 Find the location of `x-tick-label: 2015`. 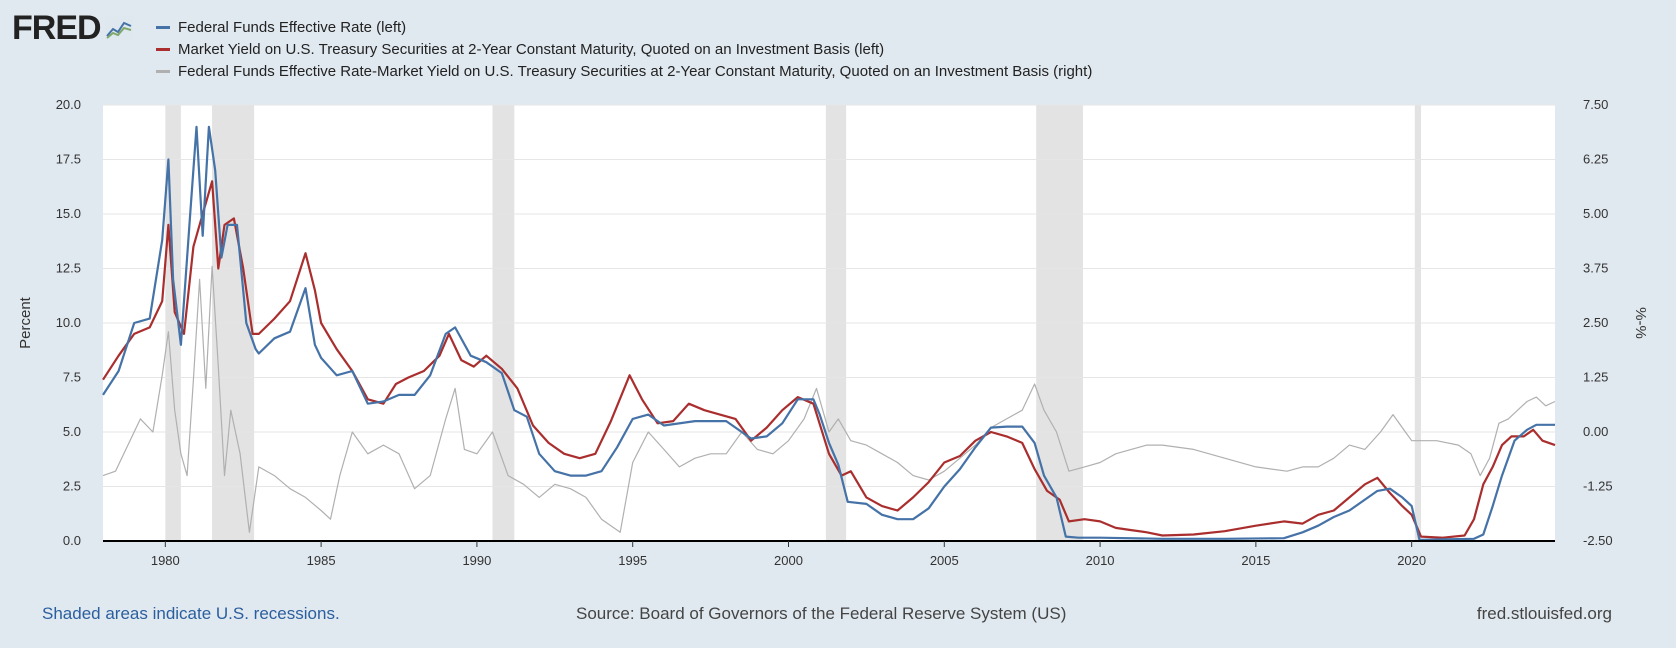

x-tick-label: 2015 is located at coordinates (1255, 560).